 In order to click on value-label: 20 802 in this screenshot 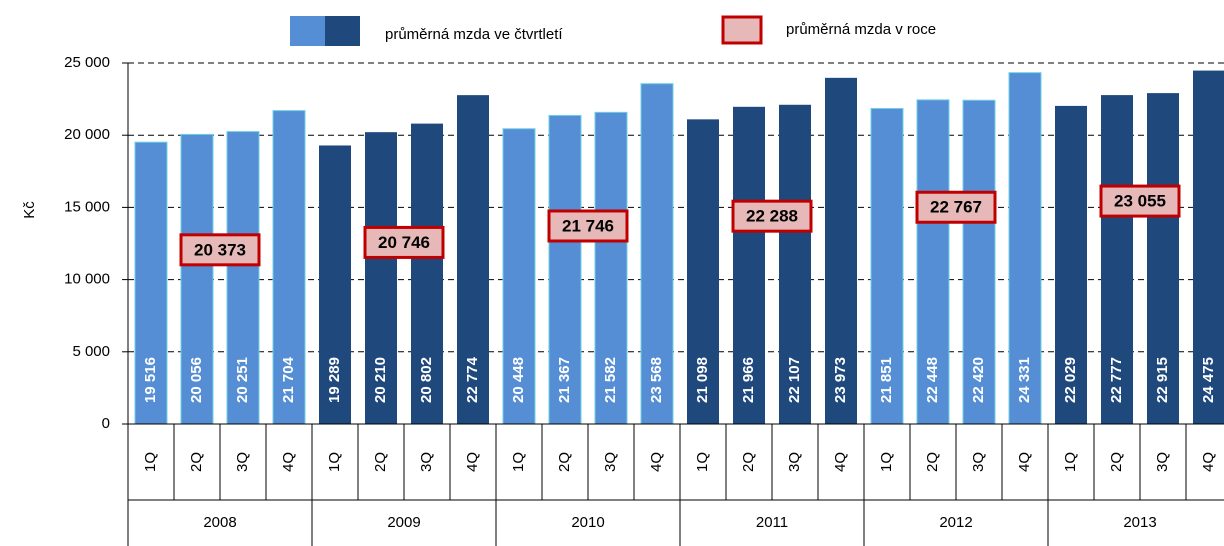, I will do `click(426, 380)`.